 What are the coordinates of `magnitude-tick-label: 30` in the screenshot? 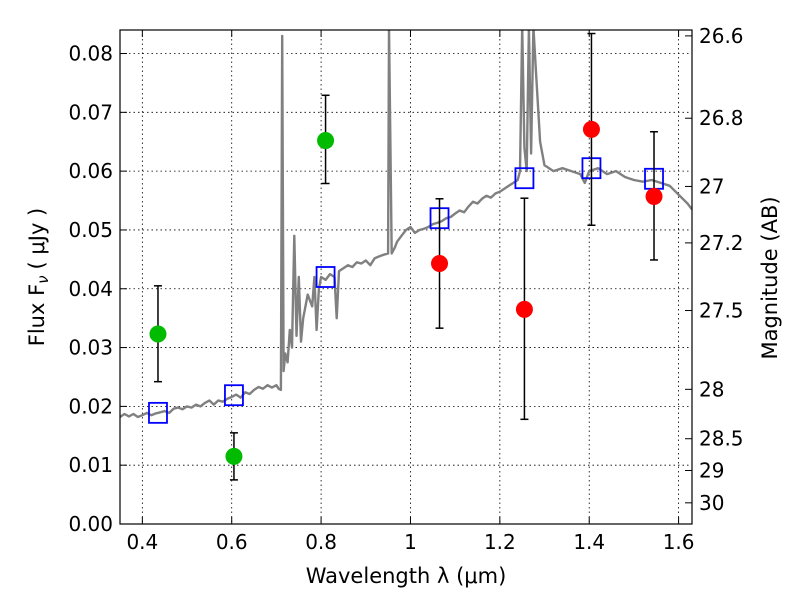 It's located at (711, 503).